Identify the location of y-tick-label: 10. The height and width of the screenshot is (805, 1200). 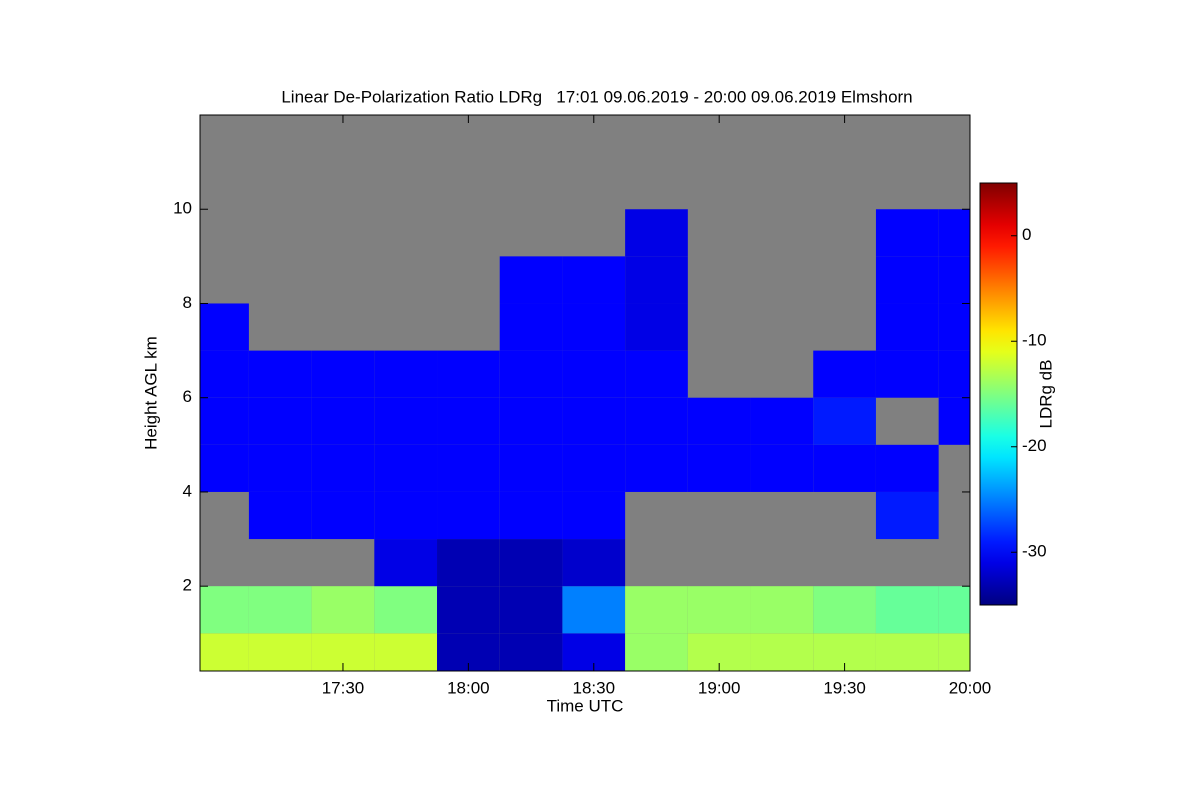
(182, 208).